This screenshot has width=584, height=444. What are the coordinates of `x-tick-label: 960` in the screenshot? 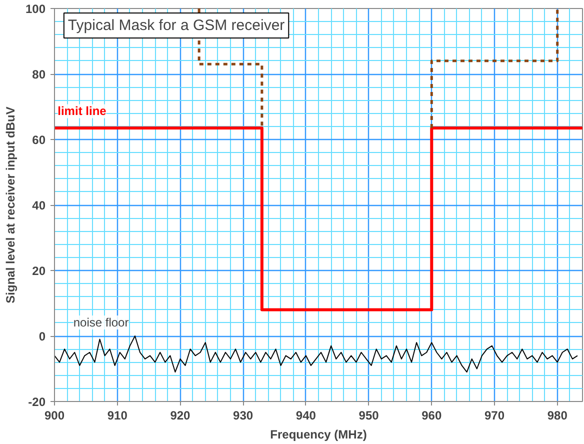 It's located at (432, 415).